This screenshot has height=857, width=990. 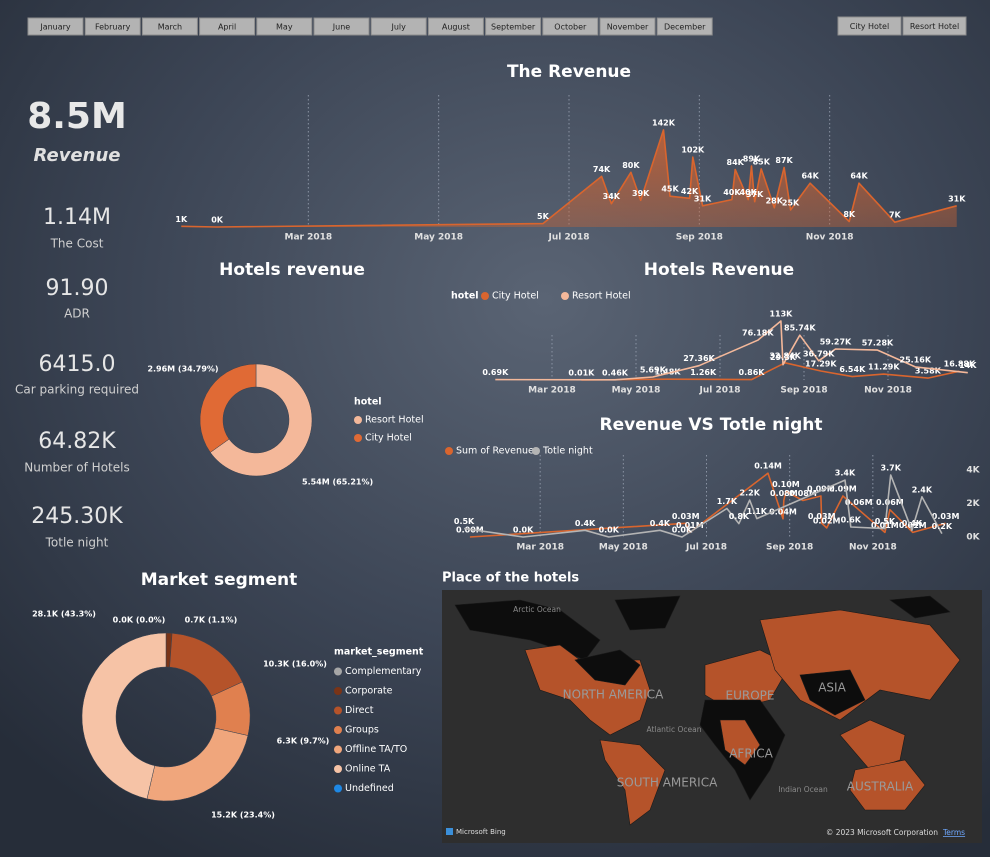 I want to click on data-label: 0.2K, so click(x=942, y=526).